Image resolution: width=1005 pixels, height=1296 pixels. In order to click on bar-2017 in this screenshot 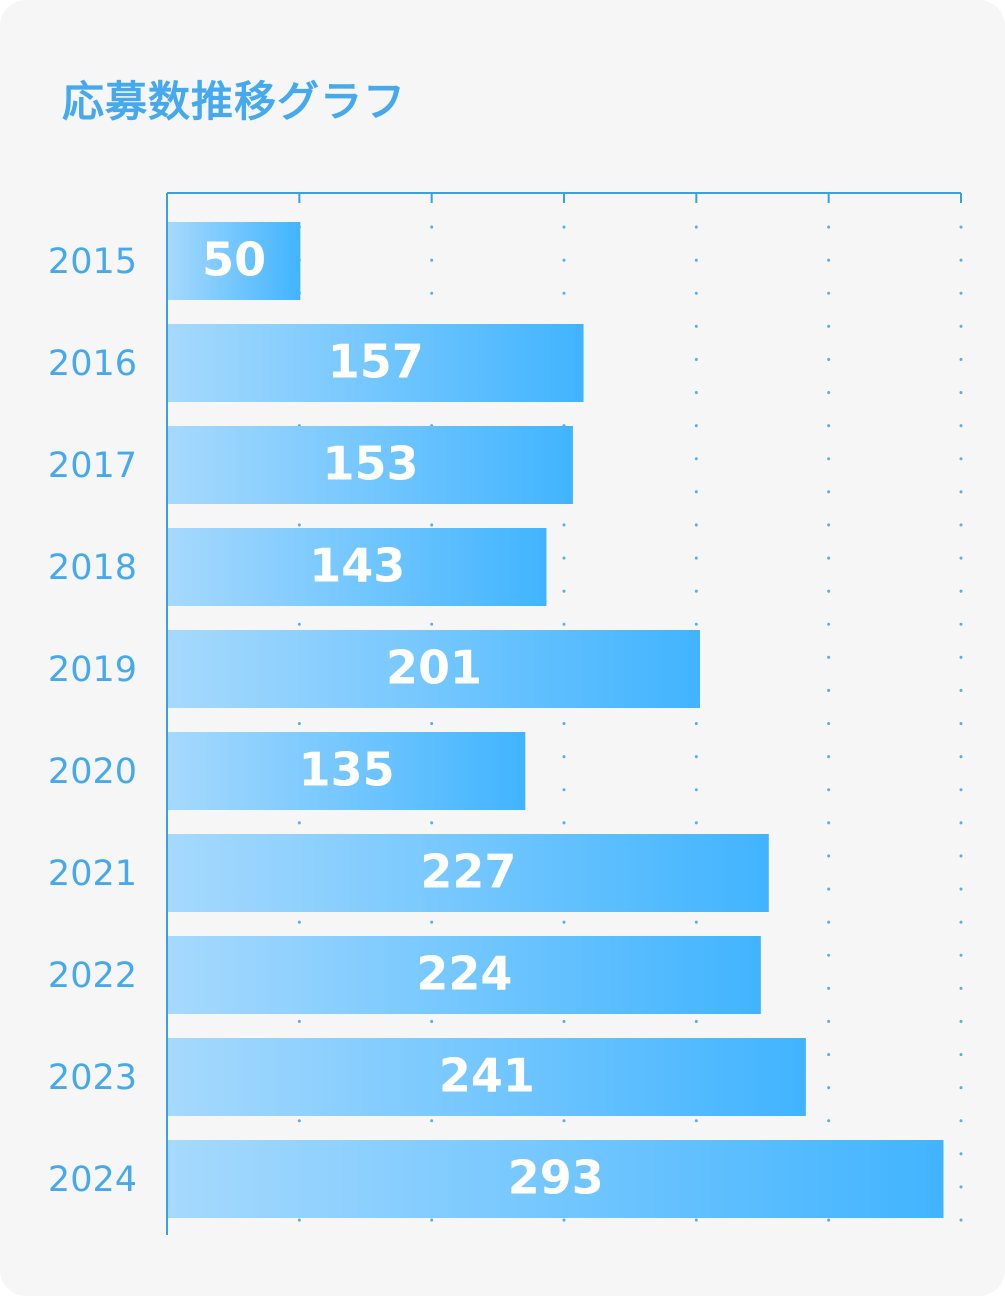, I will do `click(370, 465)`.